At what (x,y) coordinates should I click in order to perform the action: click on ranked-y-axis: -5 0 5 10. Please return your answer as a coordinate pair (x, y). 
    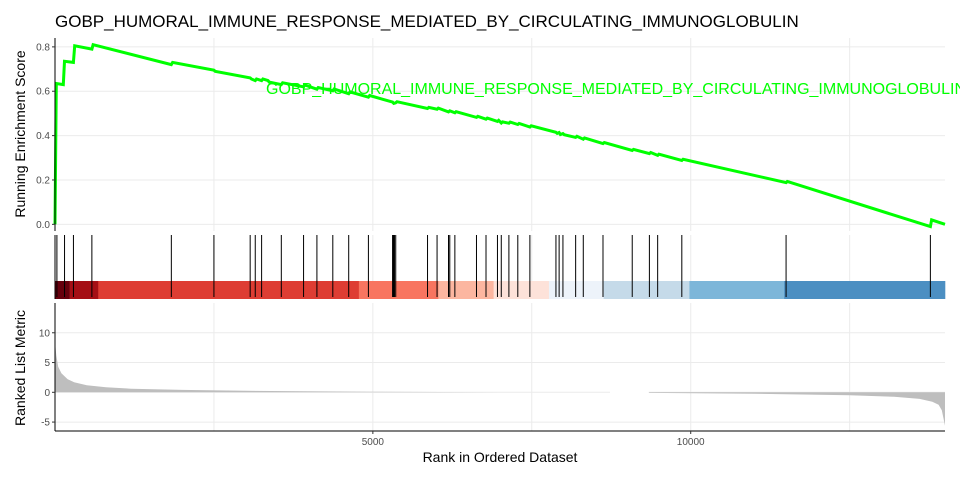
    Looking at the image, I should click on (47, 367).